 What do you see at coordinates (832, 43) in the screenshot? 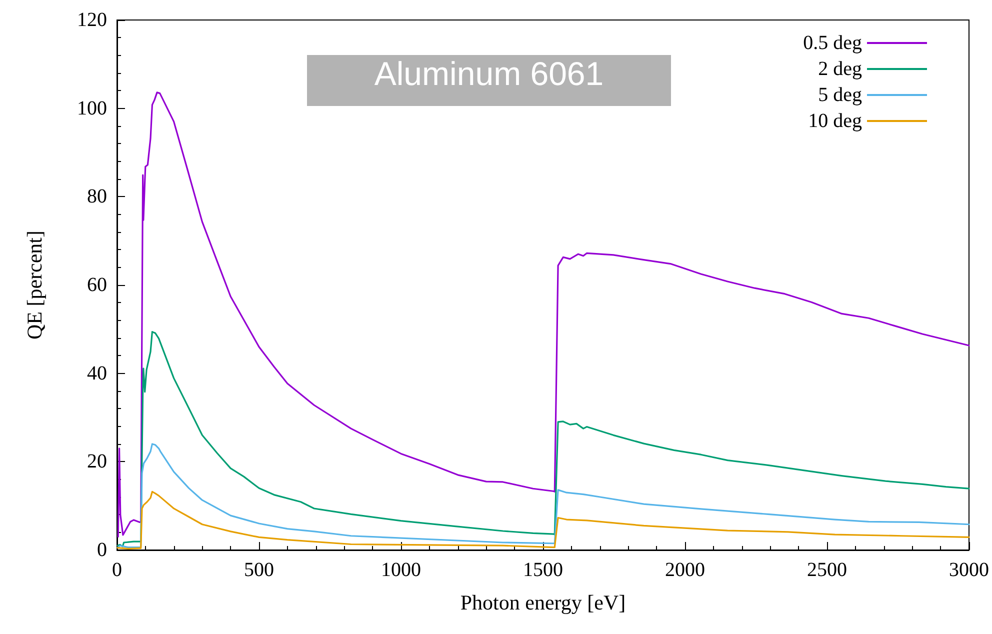
I see `legend-label: 0.5 deg` at bounding box center [832, 43].